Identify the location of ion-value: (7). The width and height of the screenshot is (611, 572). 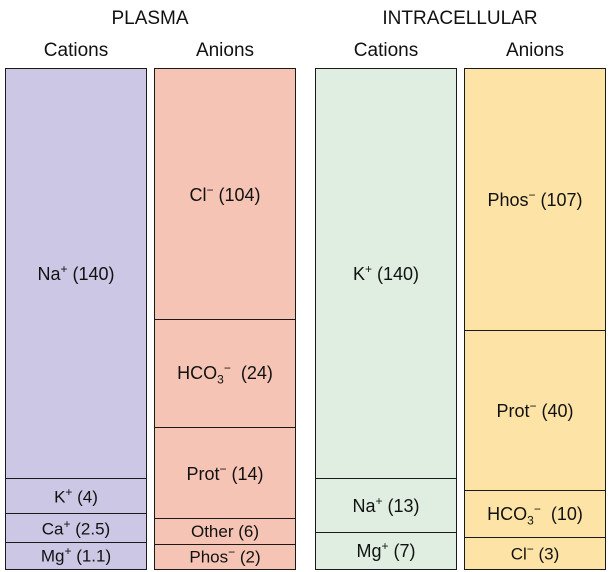
(402, 551).